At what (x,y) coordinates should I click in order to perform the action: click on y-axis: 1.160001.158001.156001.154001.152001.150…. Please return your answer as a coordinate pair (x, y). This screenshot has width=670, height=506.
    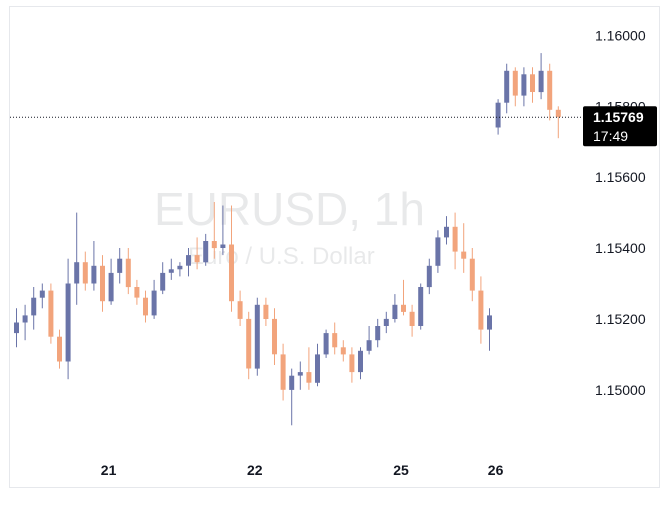
    Looking at the image, I should click on (620, 212).